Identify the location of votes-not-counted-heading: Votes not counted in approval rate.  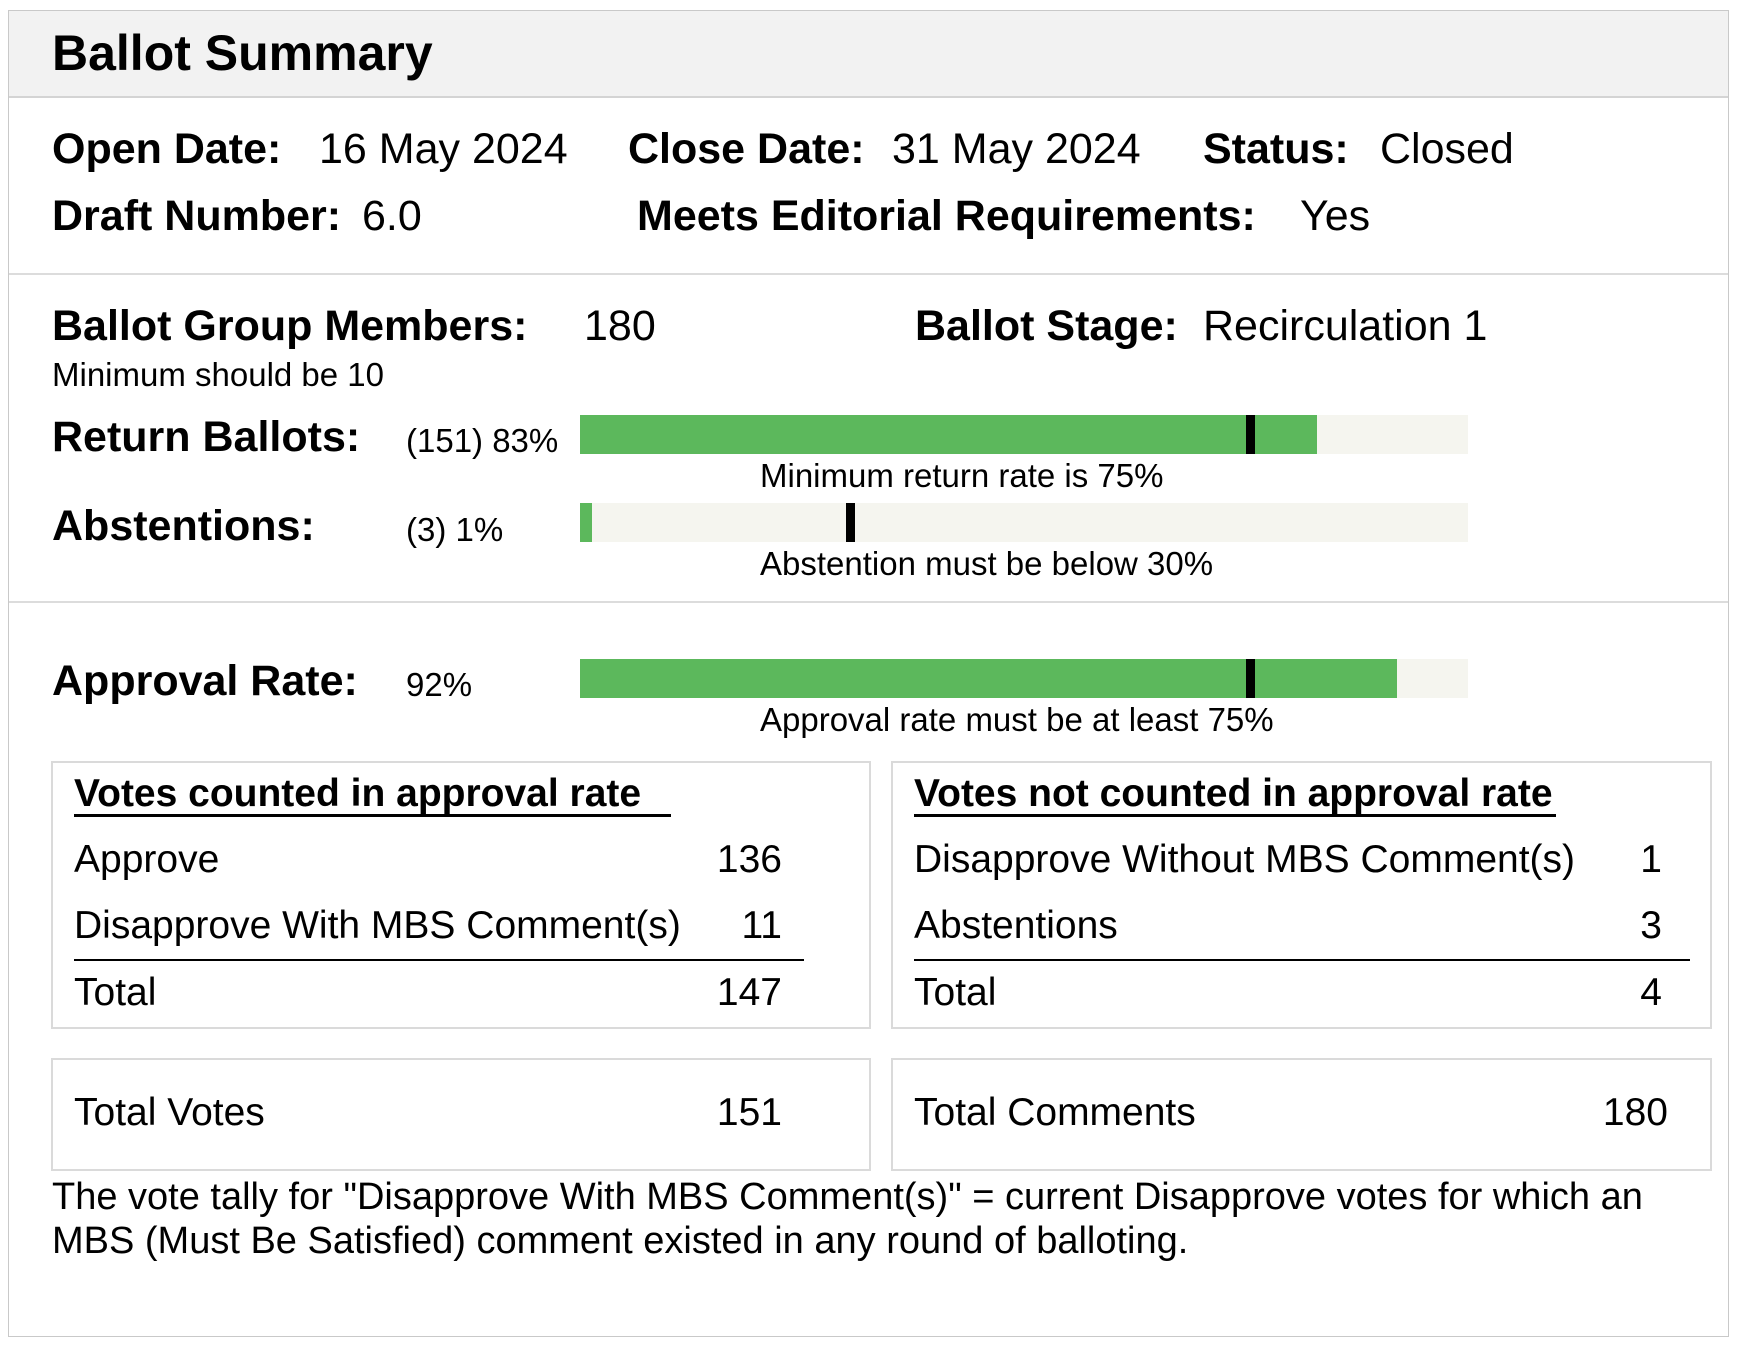
(1233, 793).